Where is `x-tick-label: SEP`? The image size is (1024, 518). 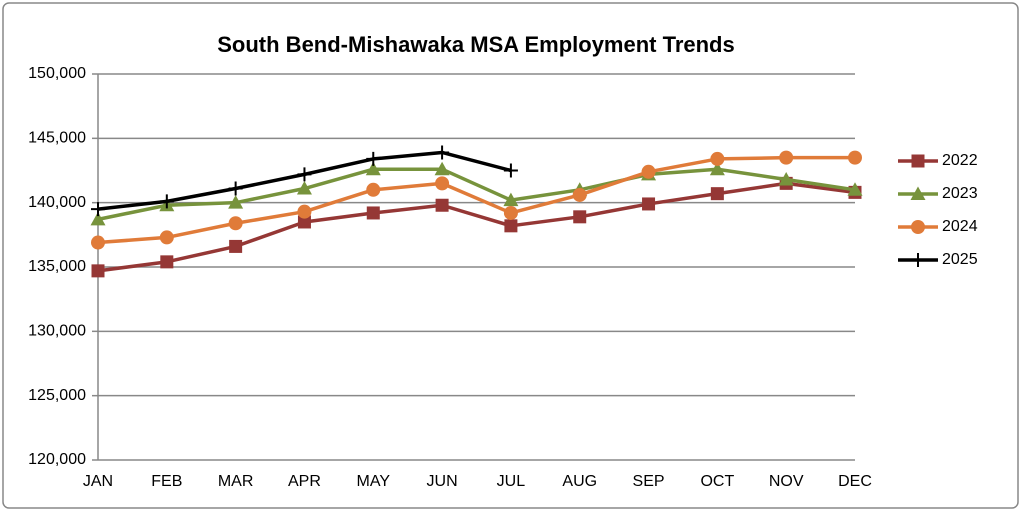
x-tick-label: SEP is located at coordinates (649, 481).